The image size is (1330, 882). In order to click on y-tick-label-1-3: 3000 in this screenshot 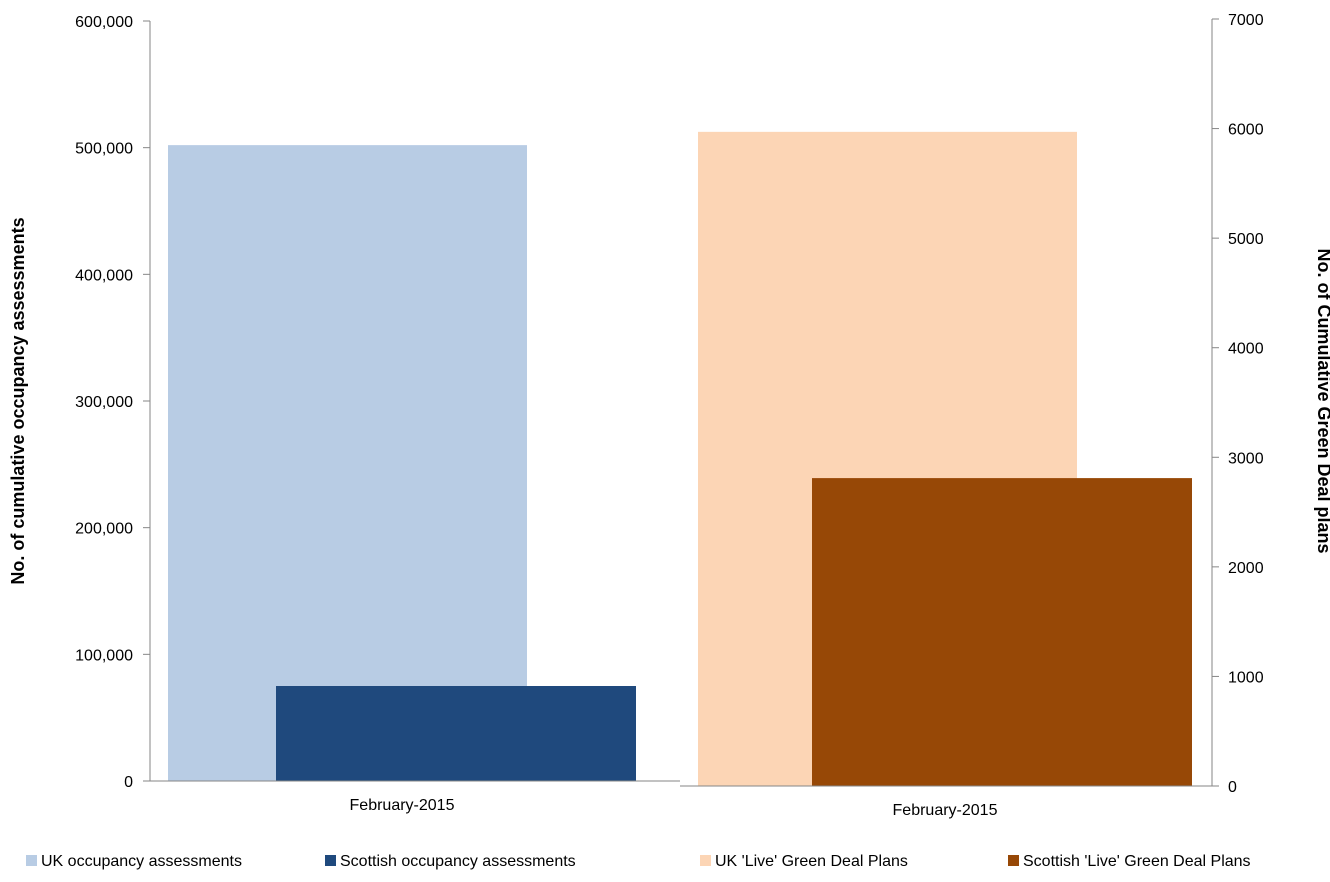, I will do `click(1246, 458)`.